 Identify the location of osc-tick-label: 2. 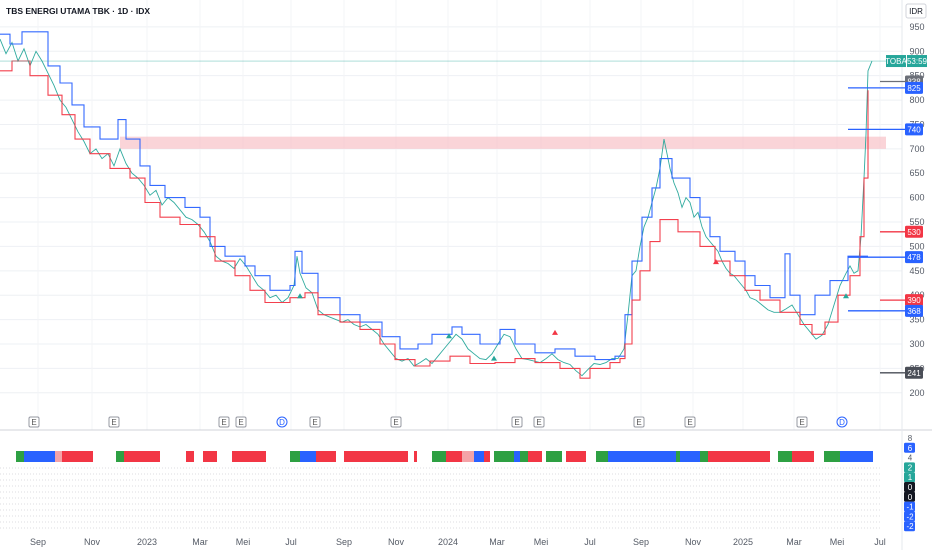
(910, 467).